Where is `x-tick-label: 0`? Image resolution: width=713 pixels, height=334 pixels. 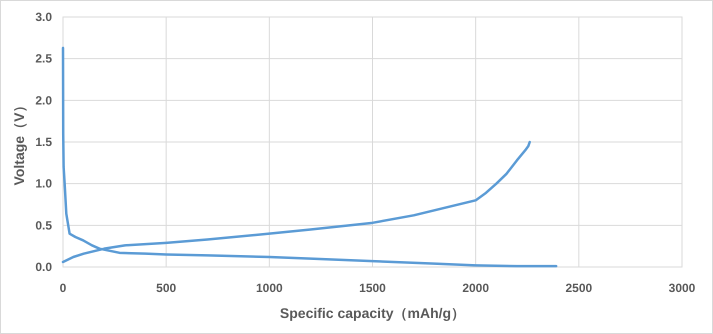 x-tick-label: 0 is located at coordinates (63, 288).